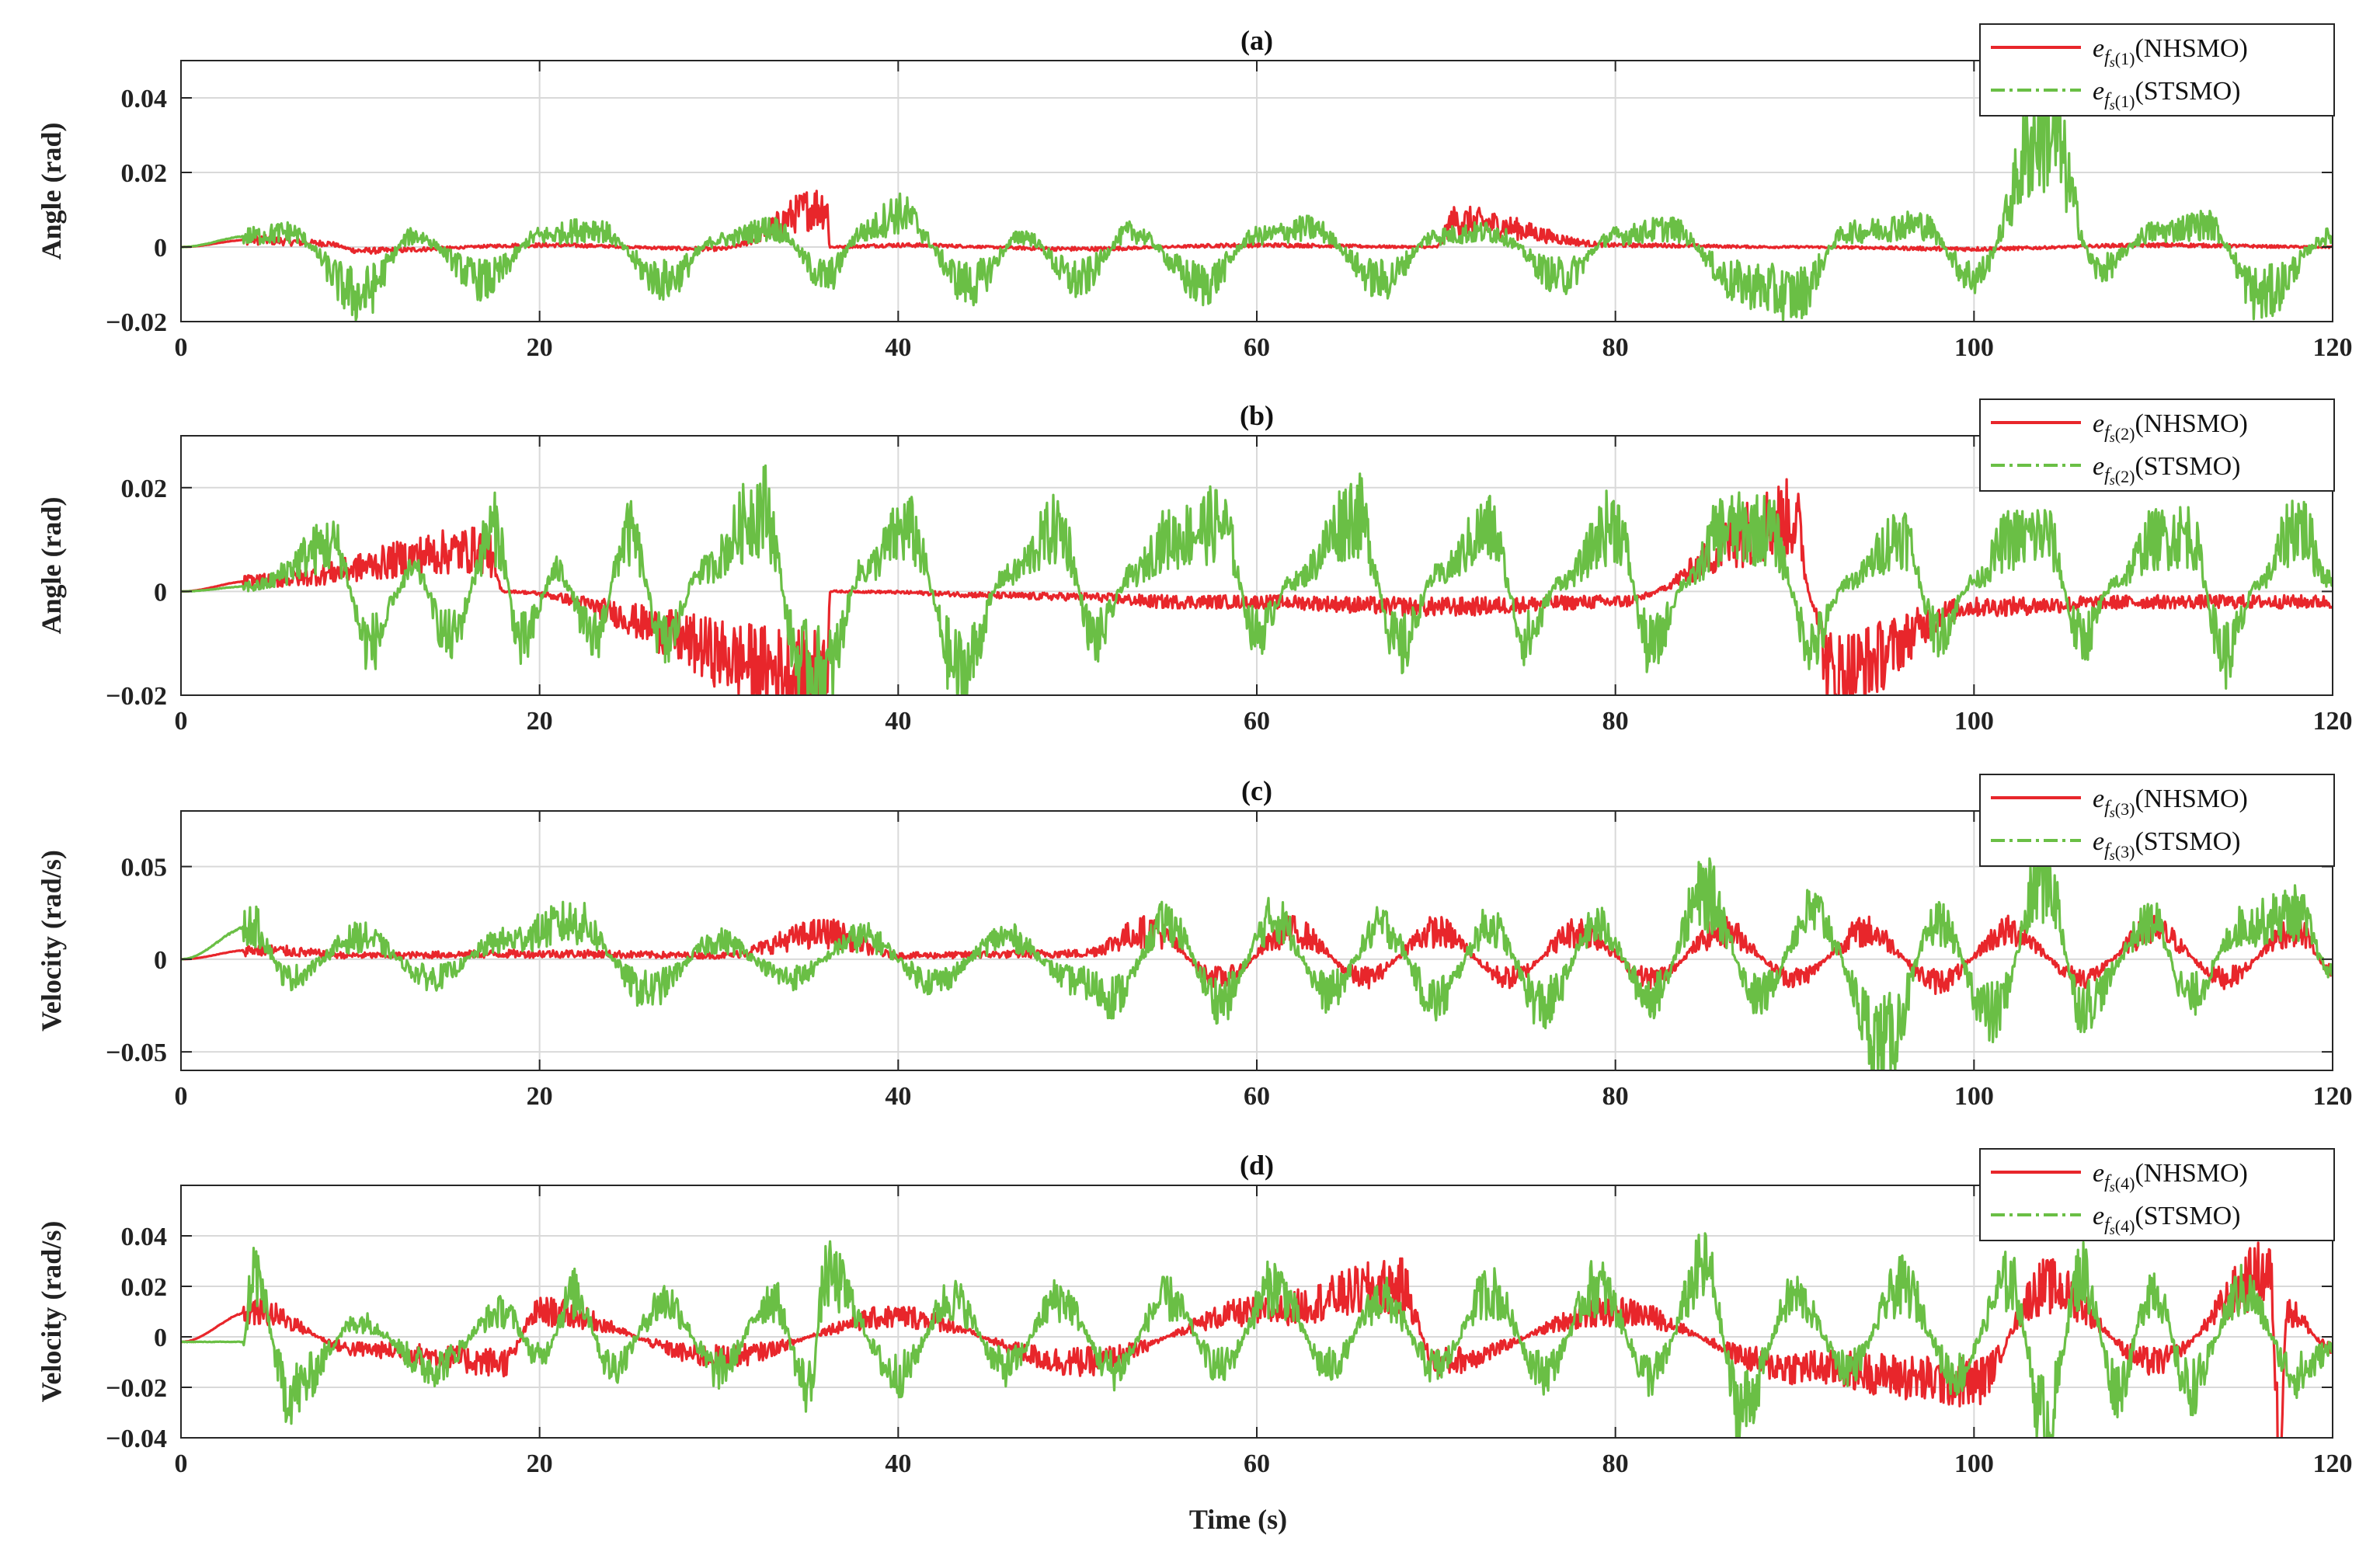 Image resolution: width=2380 pixels, height=1545 pixels. What do you see at coordinates (145, 868) in the screenshot?
I see `y-tick-label: 0.05` at bounding box center [145, 868].